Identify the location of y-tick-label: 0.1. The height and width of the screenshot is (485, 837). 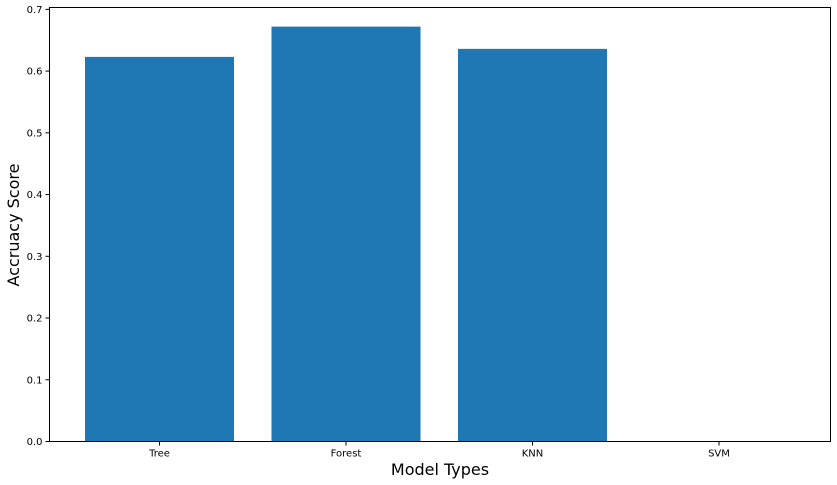
(35, 380).